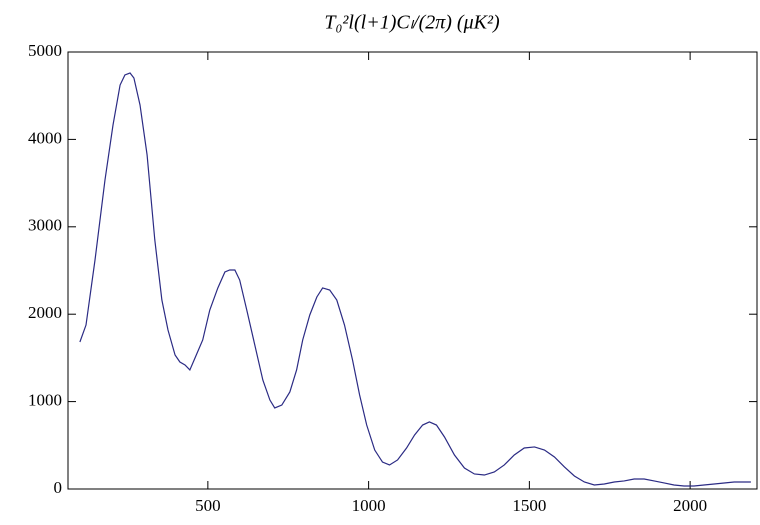 Image resolution: width=760 pixels, height=525 pixels. Describe the element at coordinates (45, 225) in the screenshot. I see `y-tick-label: 3000` at that location.